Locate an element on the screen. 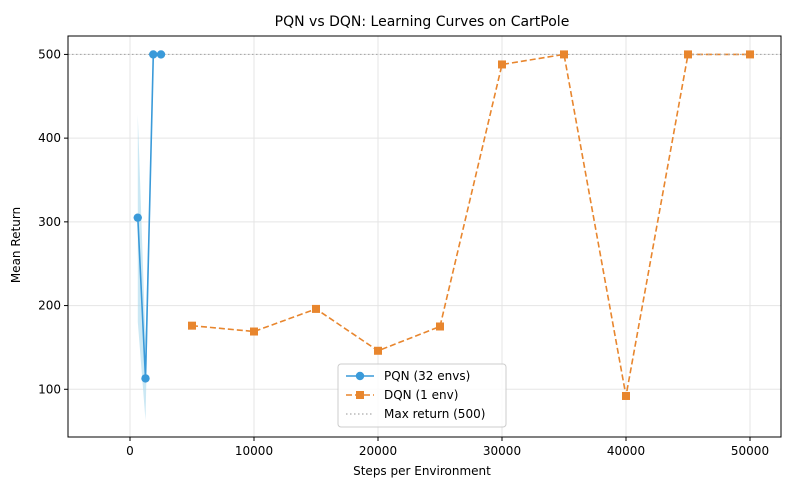 The image size is (790, 490). x-axis-ticks: 0 10000 20000 30000 40000 50000 is located at coordinates (447, 447).